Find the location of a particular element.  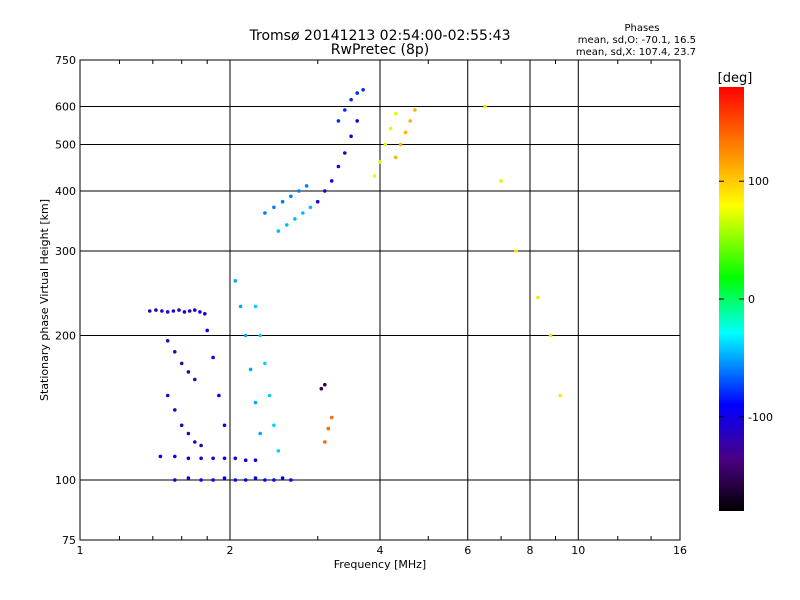

y-tick-label: 300 is located at coordinates (65, 251).